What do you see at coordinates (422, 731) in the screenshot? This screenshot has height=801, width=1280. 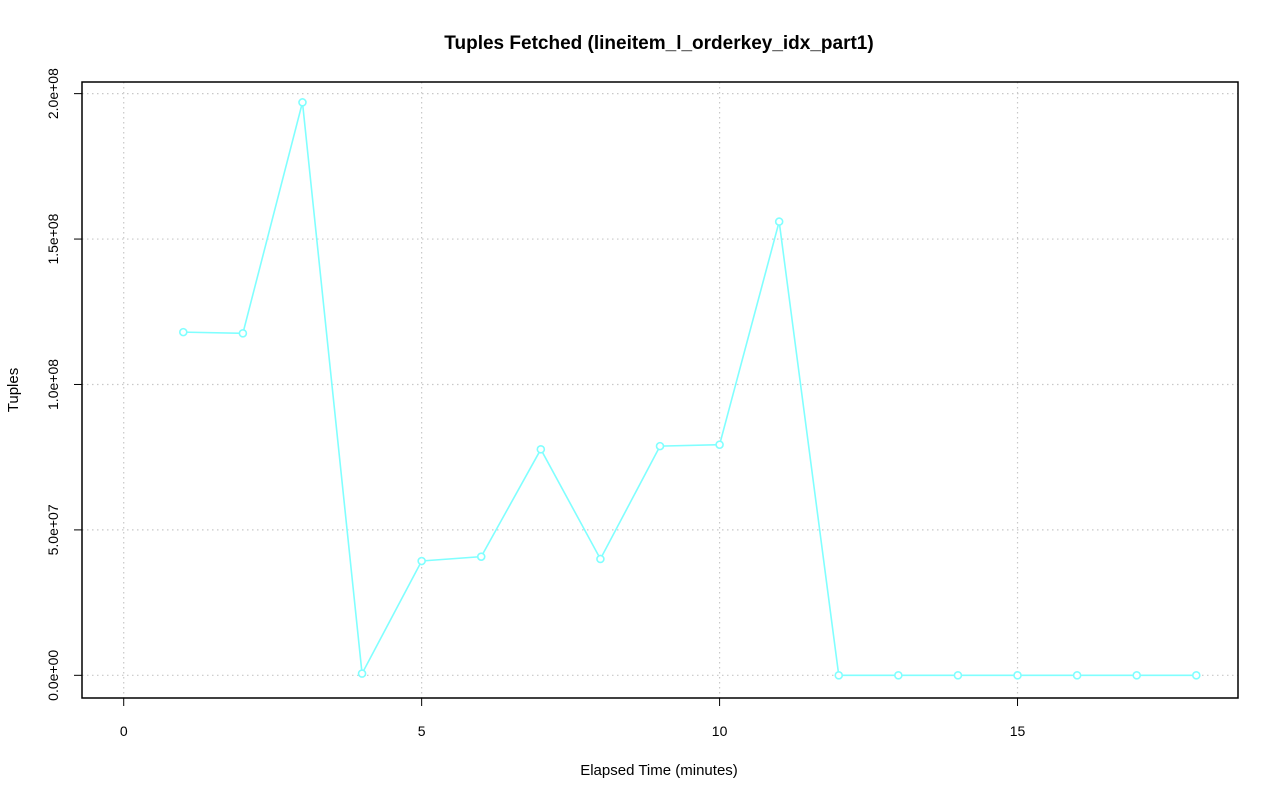 I see `x-tick-label: 5` at bounding box center [422, 731].